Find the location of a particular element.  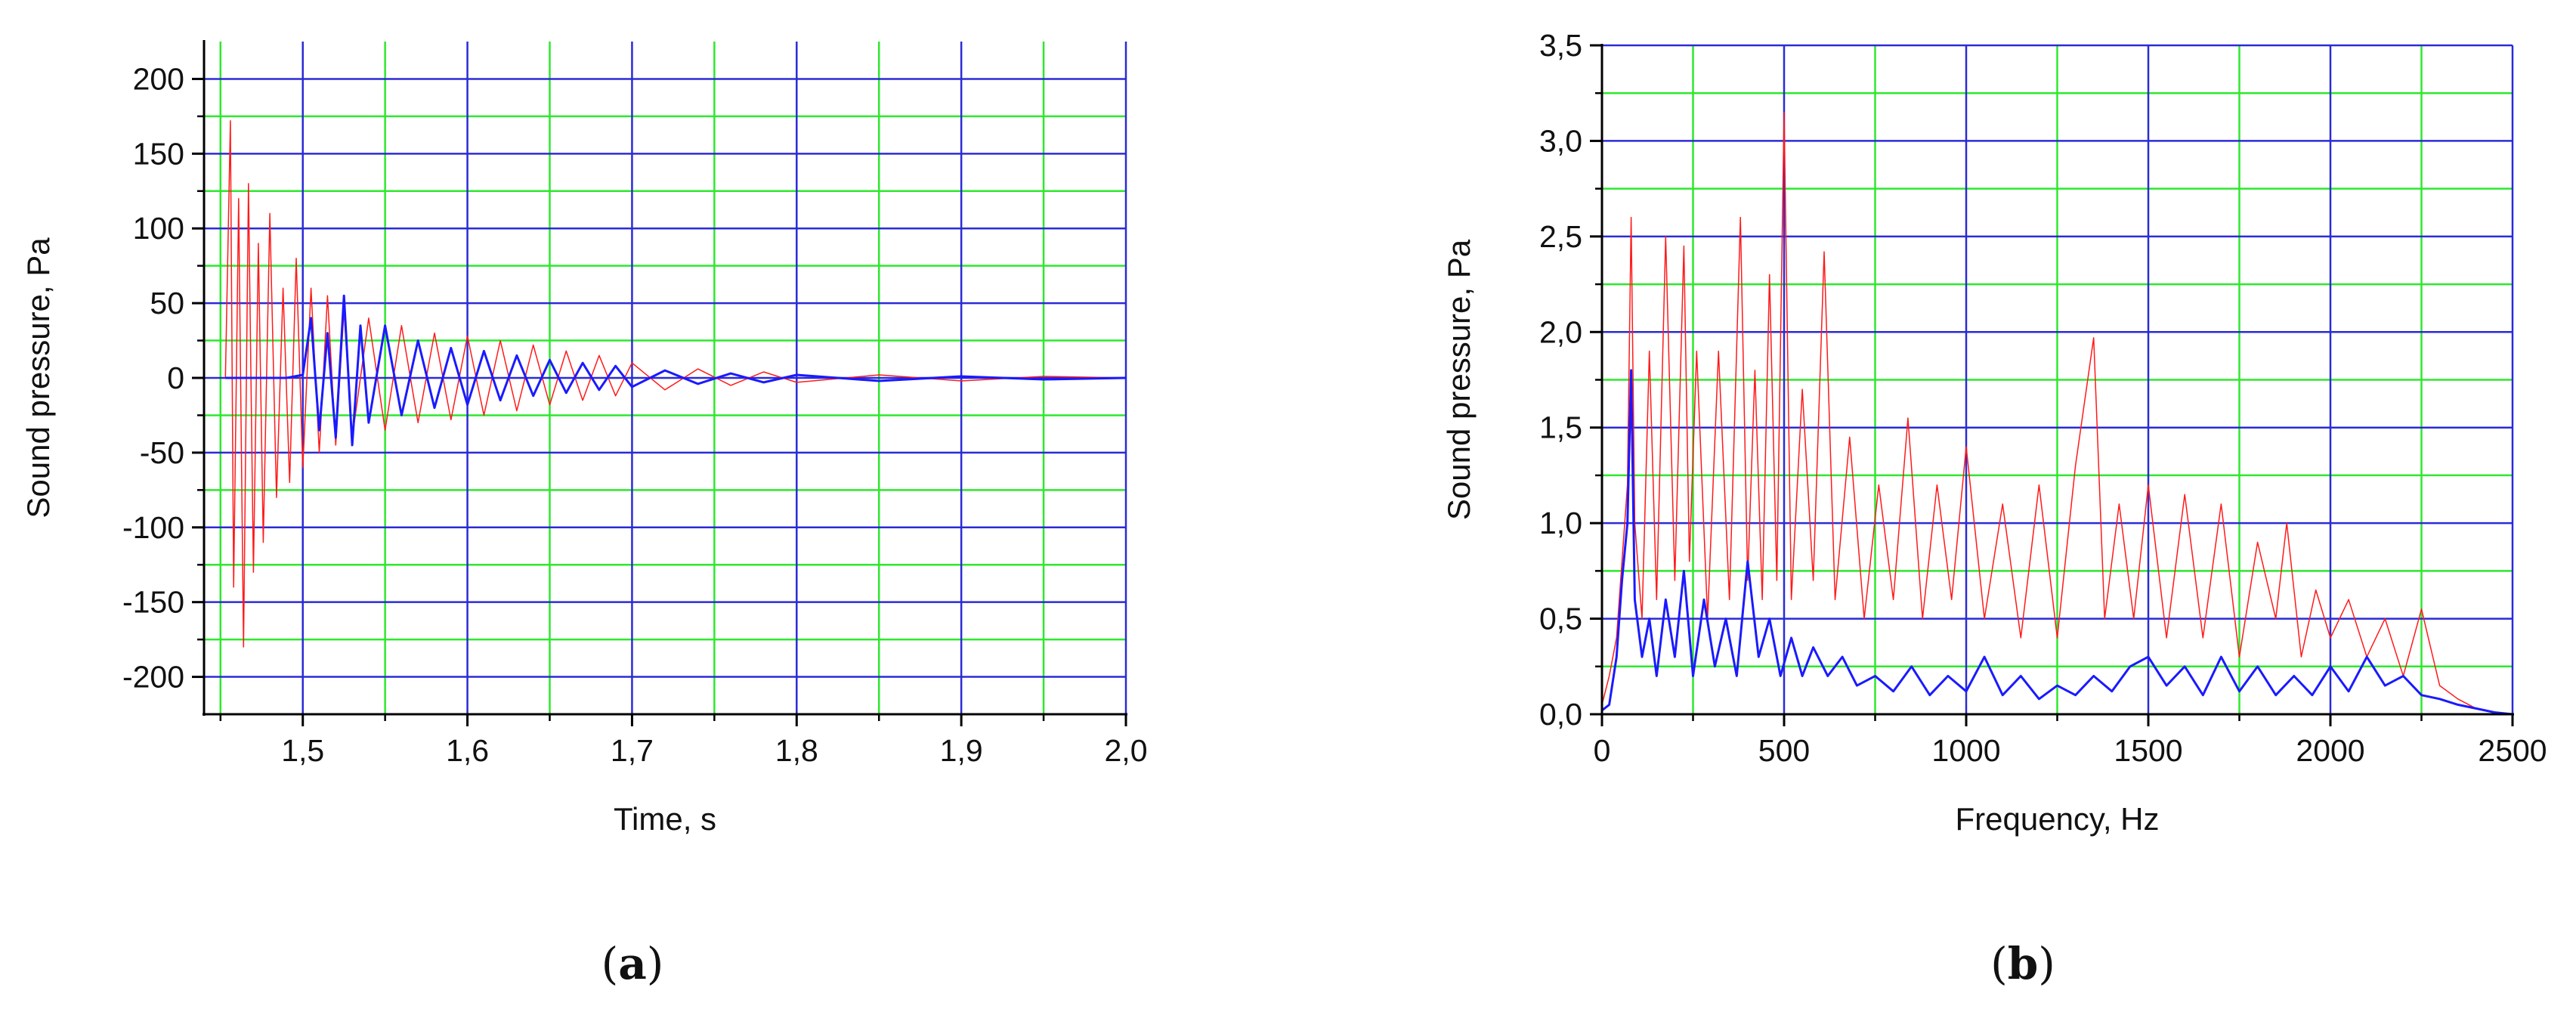

x-tick-label: 1,9 is located at coordinates (961, 750).